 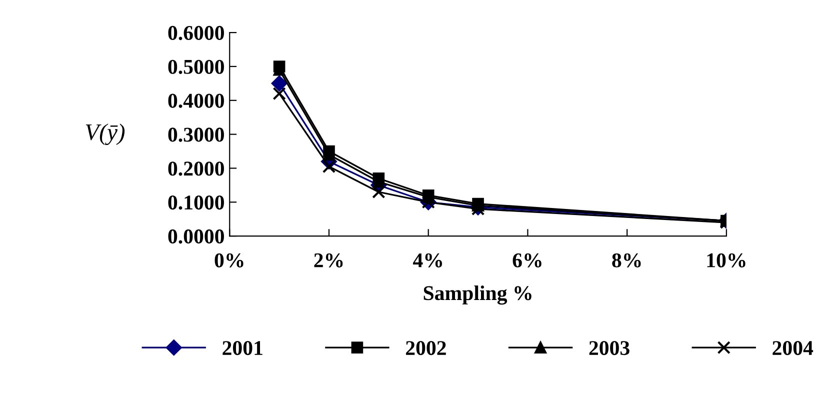 I want to click on legend-label: 2004, so click(x=793, y=348).